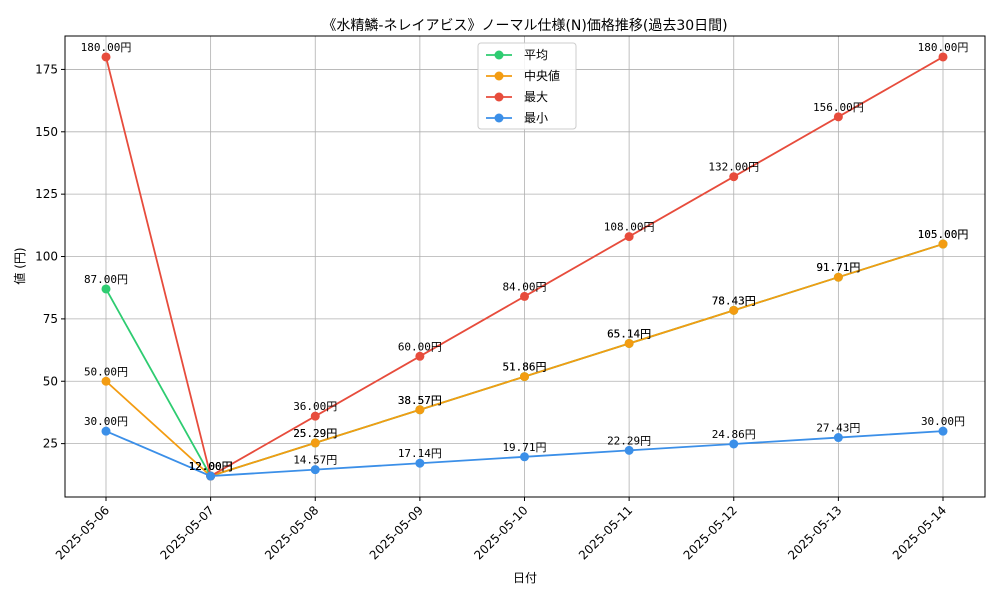  What do you see at coordinates (838, 428) in the screenshot?
I see `data-label: 27.43円` at bounding box center [838, 428].